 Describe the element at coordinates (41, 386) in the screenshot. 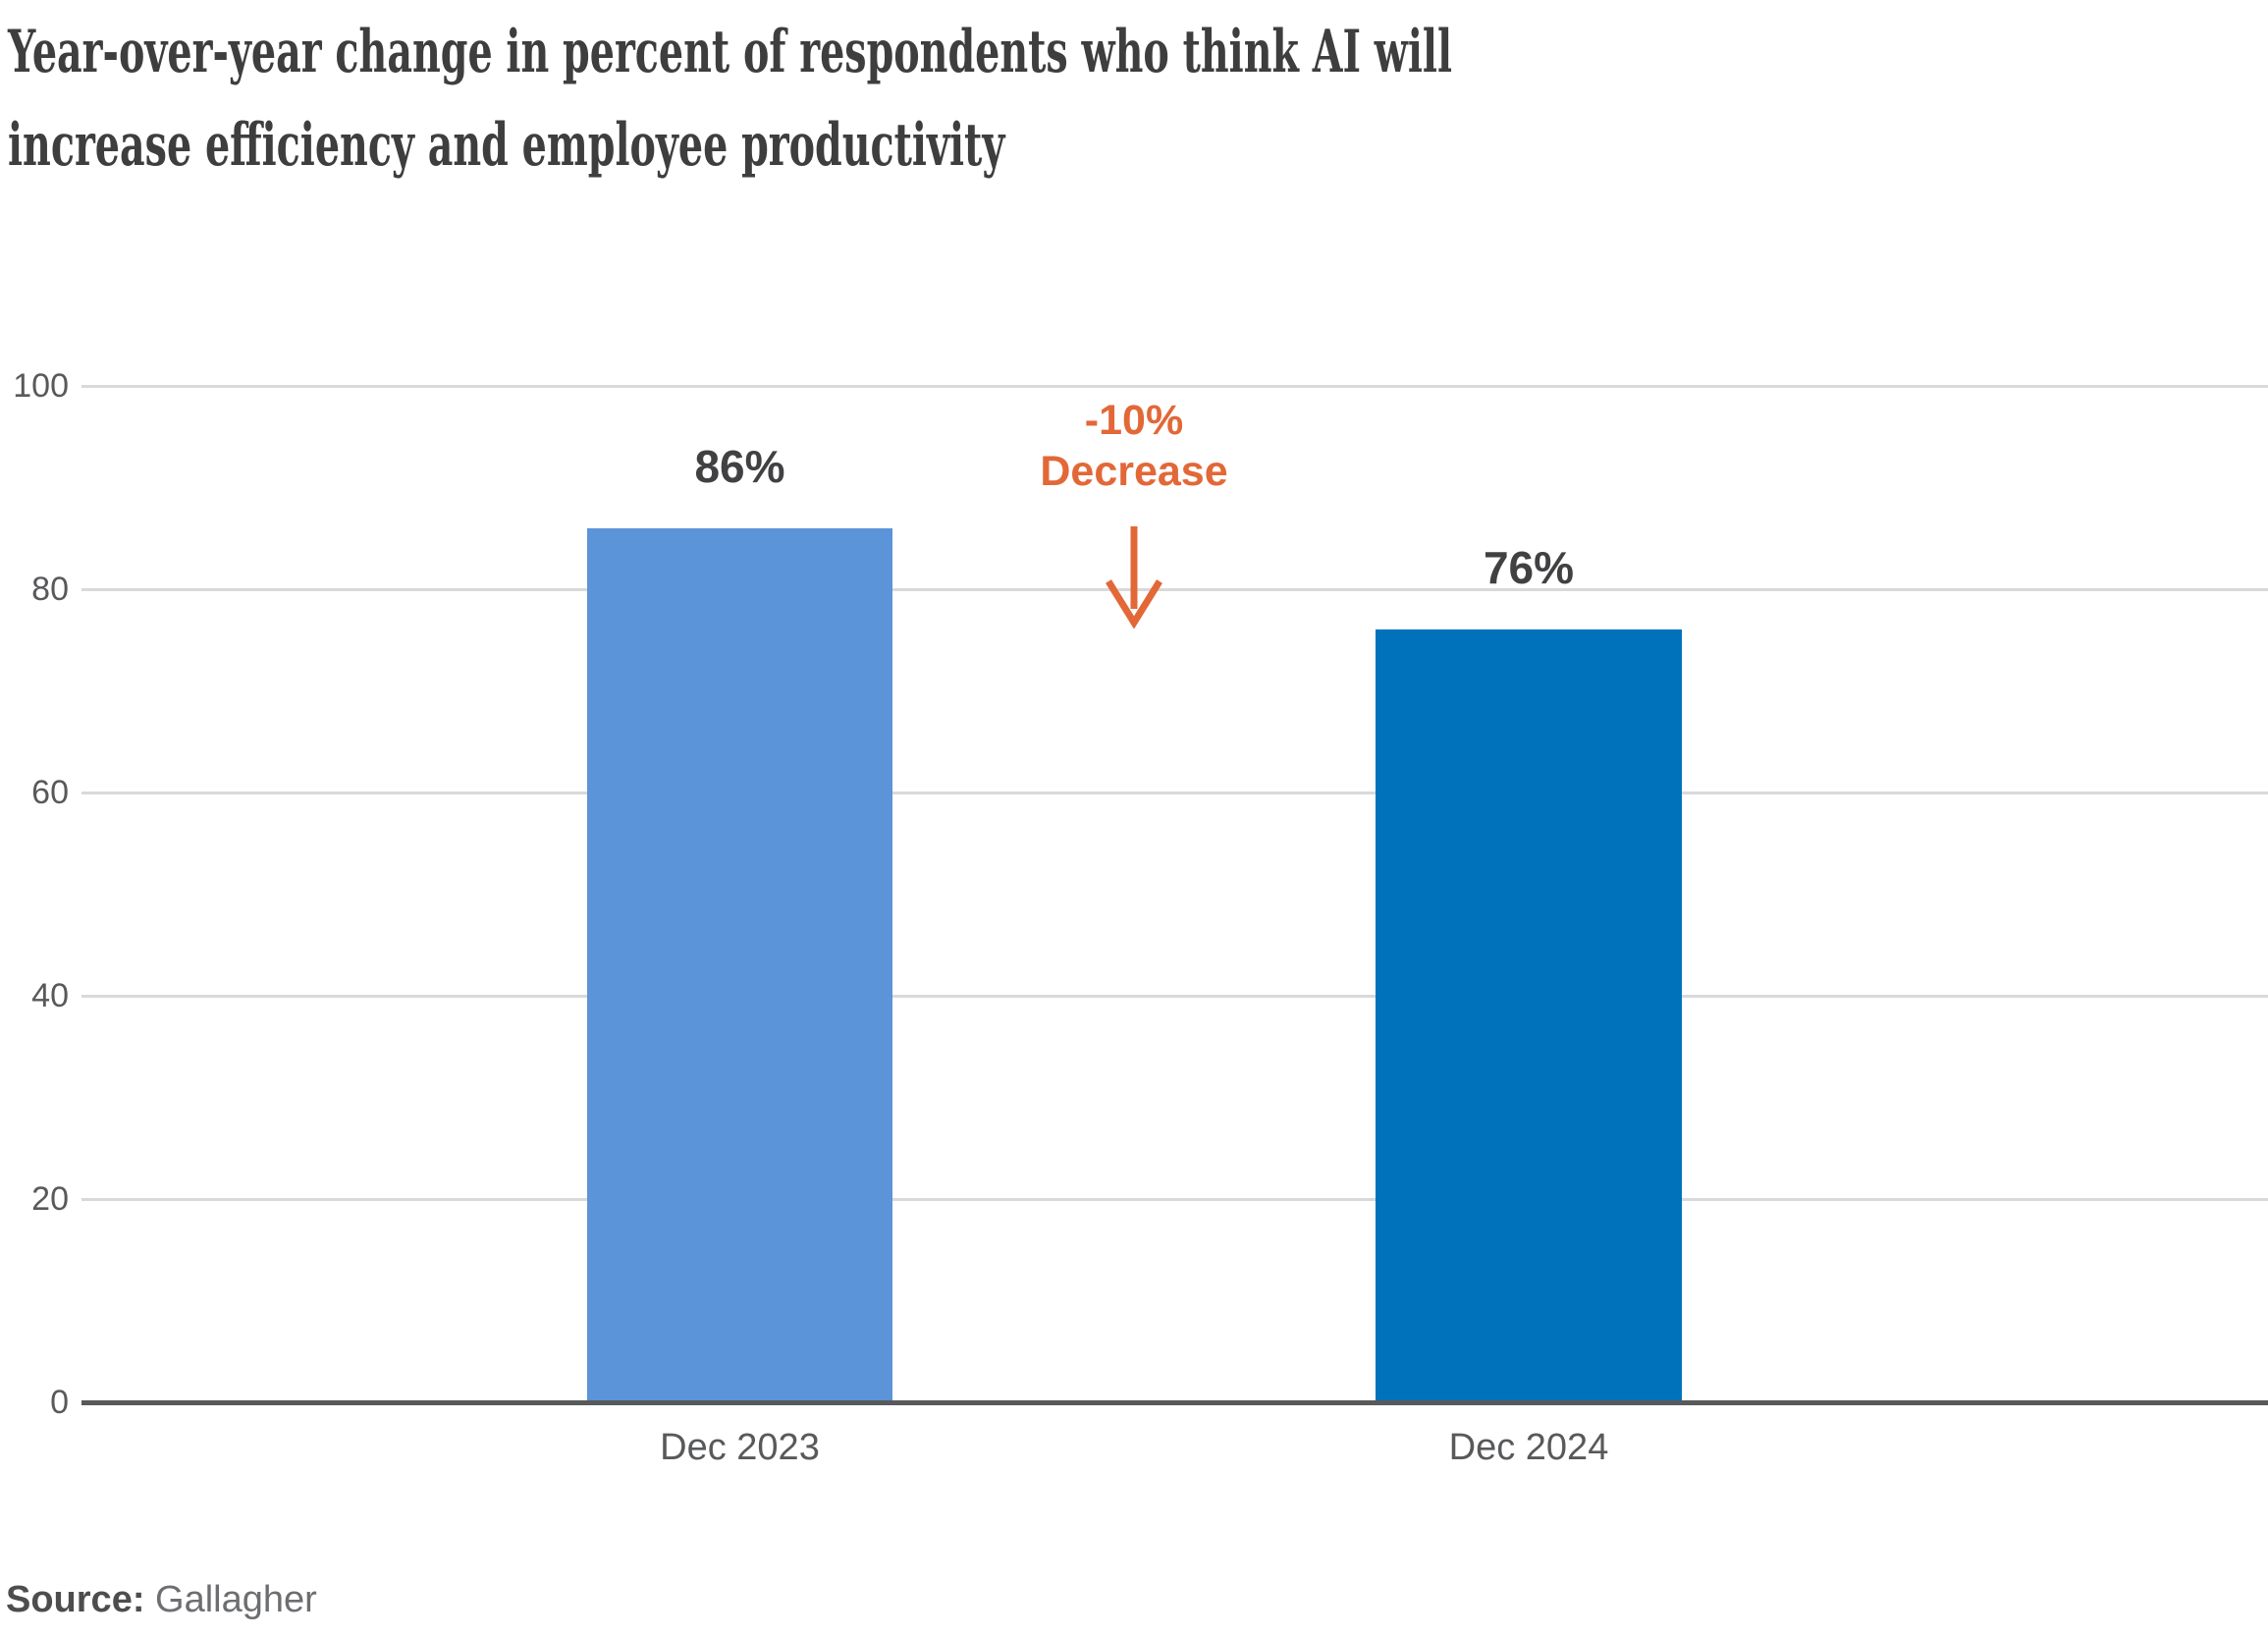

I see `y-tick-label: 100` at that location.